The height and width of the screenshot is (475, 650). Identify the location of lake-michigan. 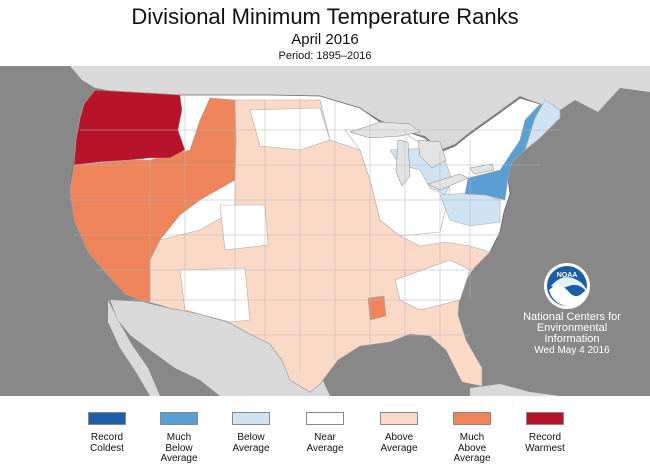
(403, 163).